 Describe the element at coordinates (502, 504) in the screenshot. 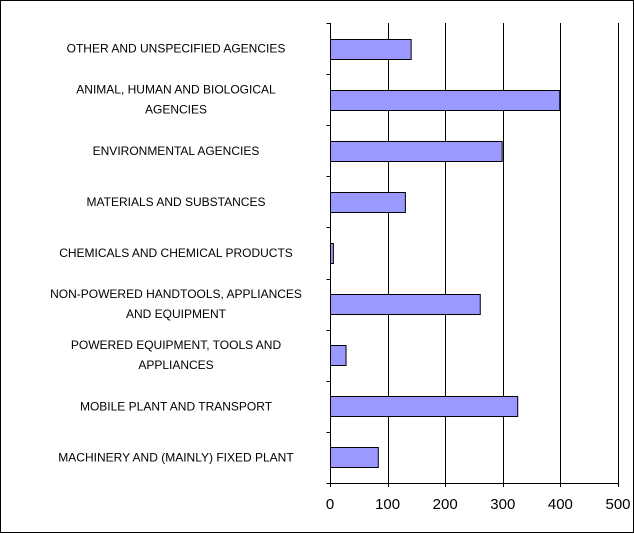

I see `x-tick-label: 300` at that location.